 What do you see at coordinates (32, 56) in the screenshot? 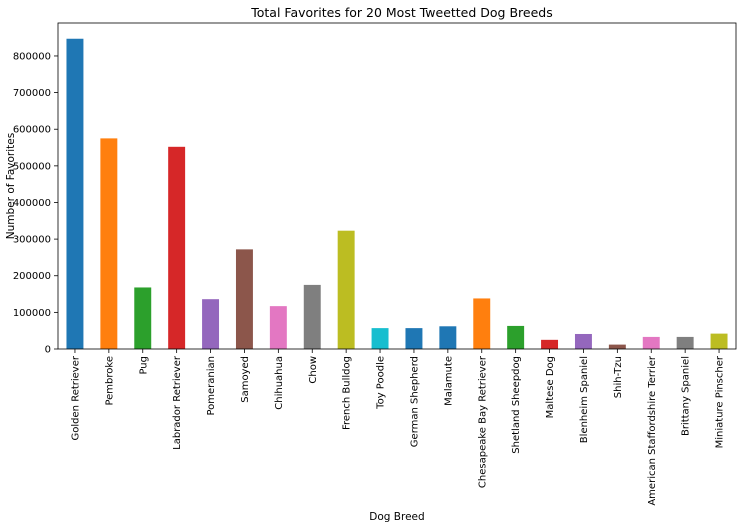
I see `y-tick-label: 800000` at bounding box center [32, 56].